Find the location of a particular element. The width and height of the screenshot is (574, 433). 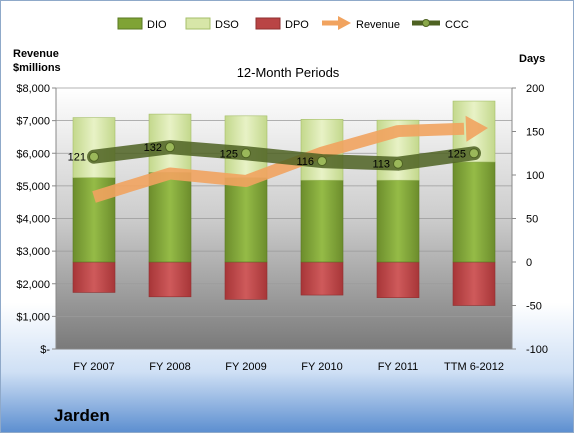

legend-swatch-dso is located at coordinates (198, 23).